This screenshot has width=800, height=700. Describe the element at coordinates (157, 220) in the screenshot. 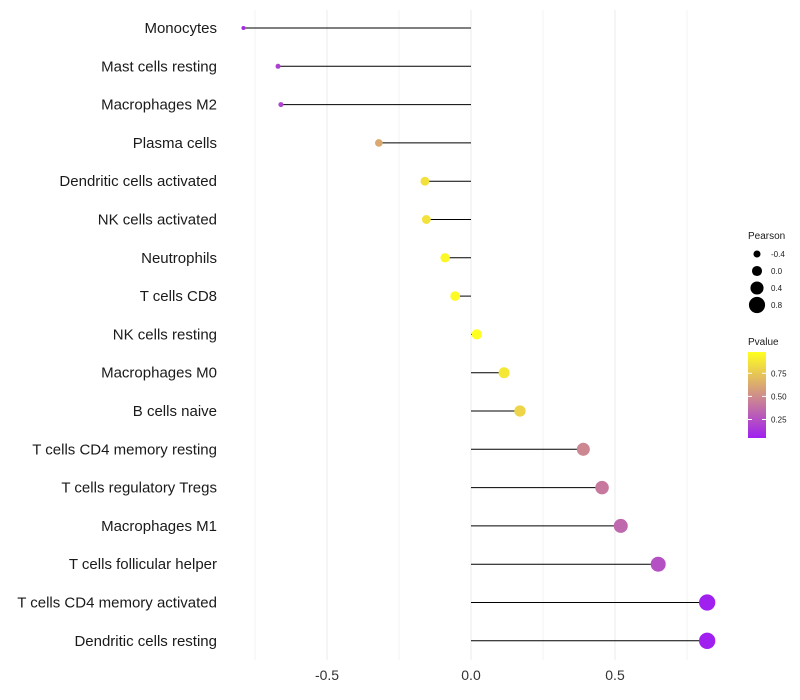

I see `category-label: NK cells activated` at that location.